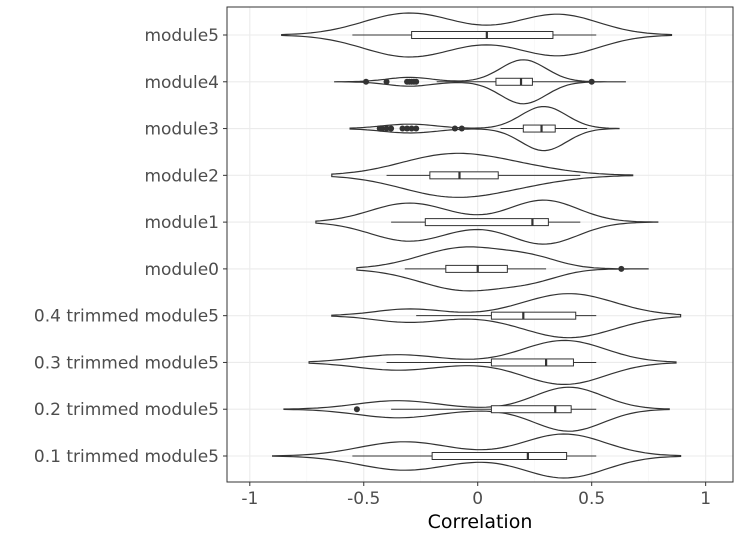  What do you see at coordinates (126, 317) in the screenshot?
I see `y-tick-label: 0.4 trimmed module5` at bounding box center [126, 317].